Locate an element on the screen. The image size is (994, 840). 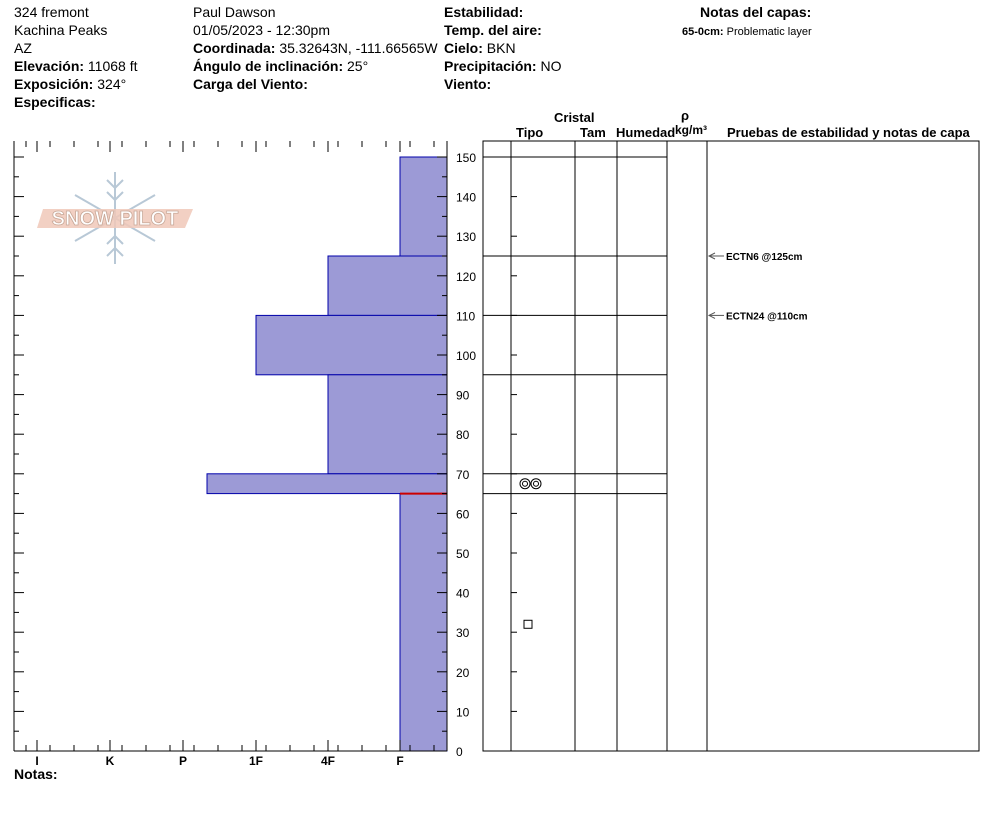
depth-tick-label: 100 is located at coordinates (466, 356).